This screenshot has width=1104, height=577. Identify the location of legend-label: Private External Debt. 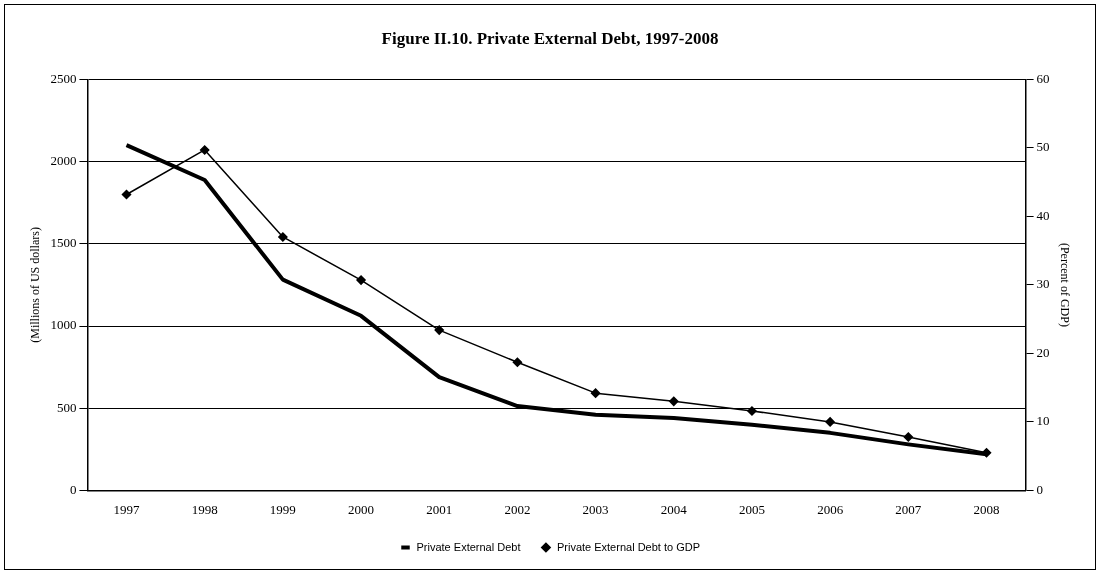
(468, 546).